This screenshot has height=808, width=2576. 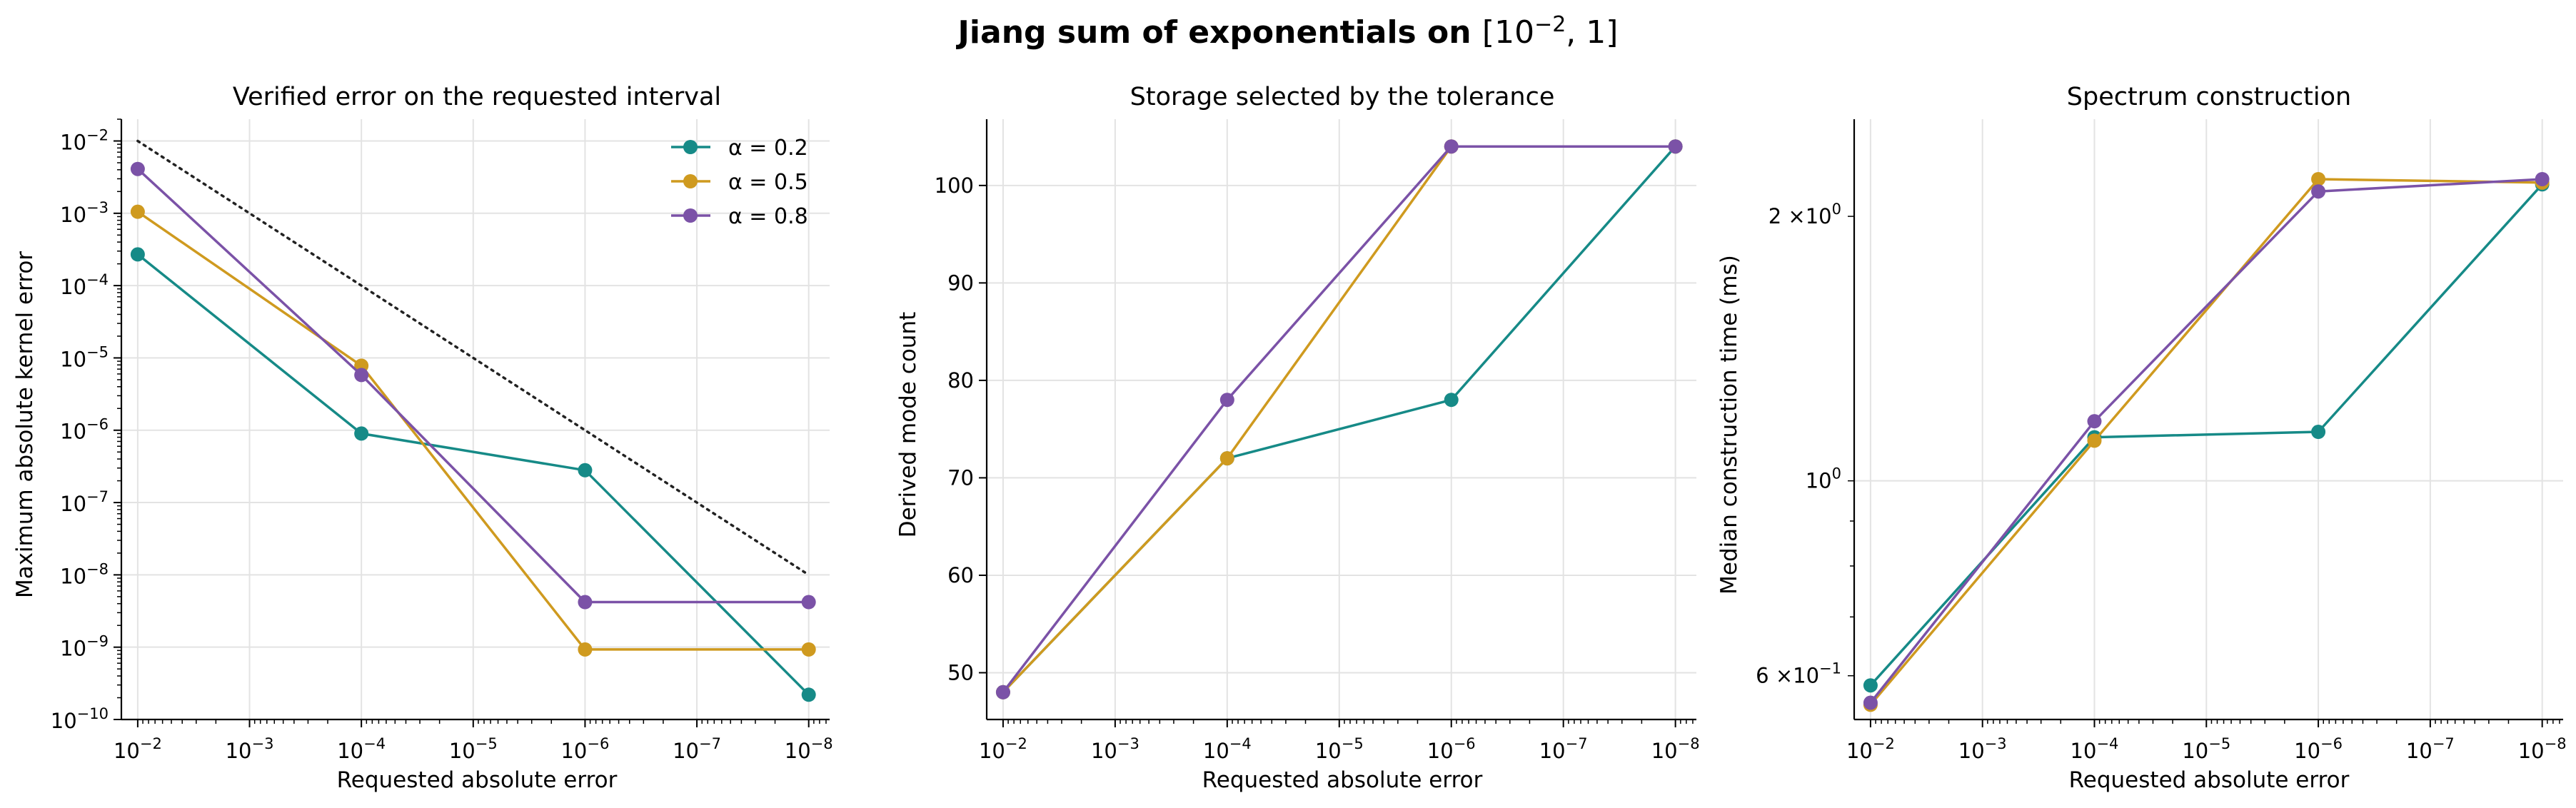 I want to click on y-tick-label: 10−5, so click(x=84, y=357).